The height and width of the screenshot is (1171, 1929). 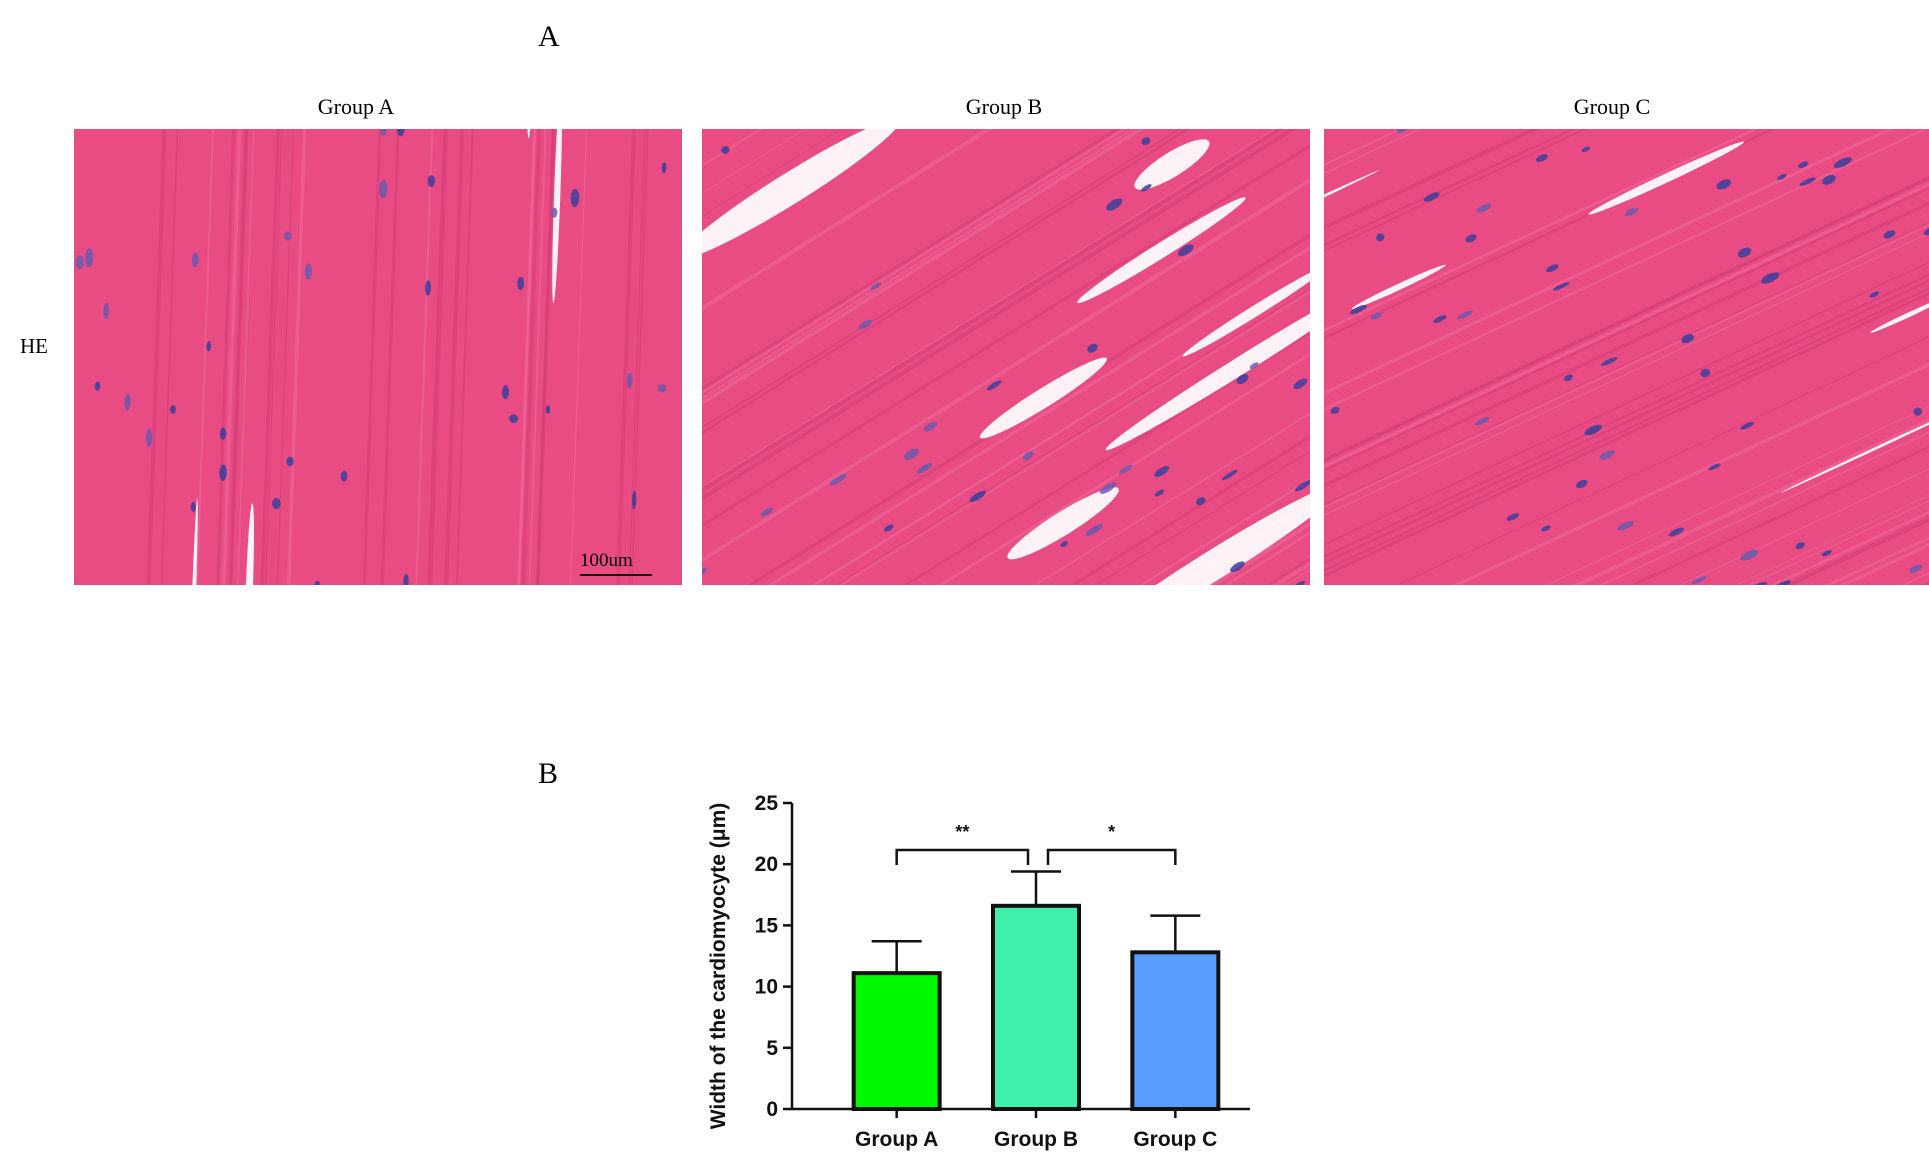 What do you see at coordinates (962, 832) in the screenshot?
I see `significance-label: **` at bounding box center [962, 832].